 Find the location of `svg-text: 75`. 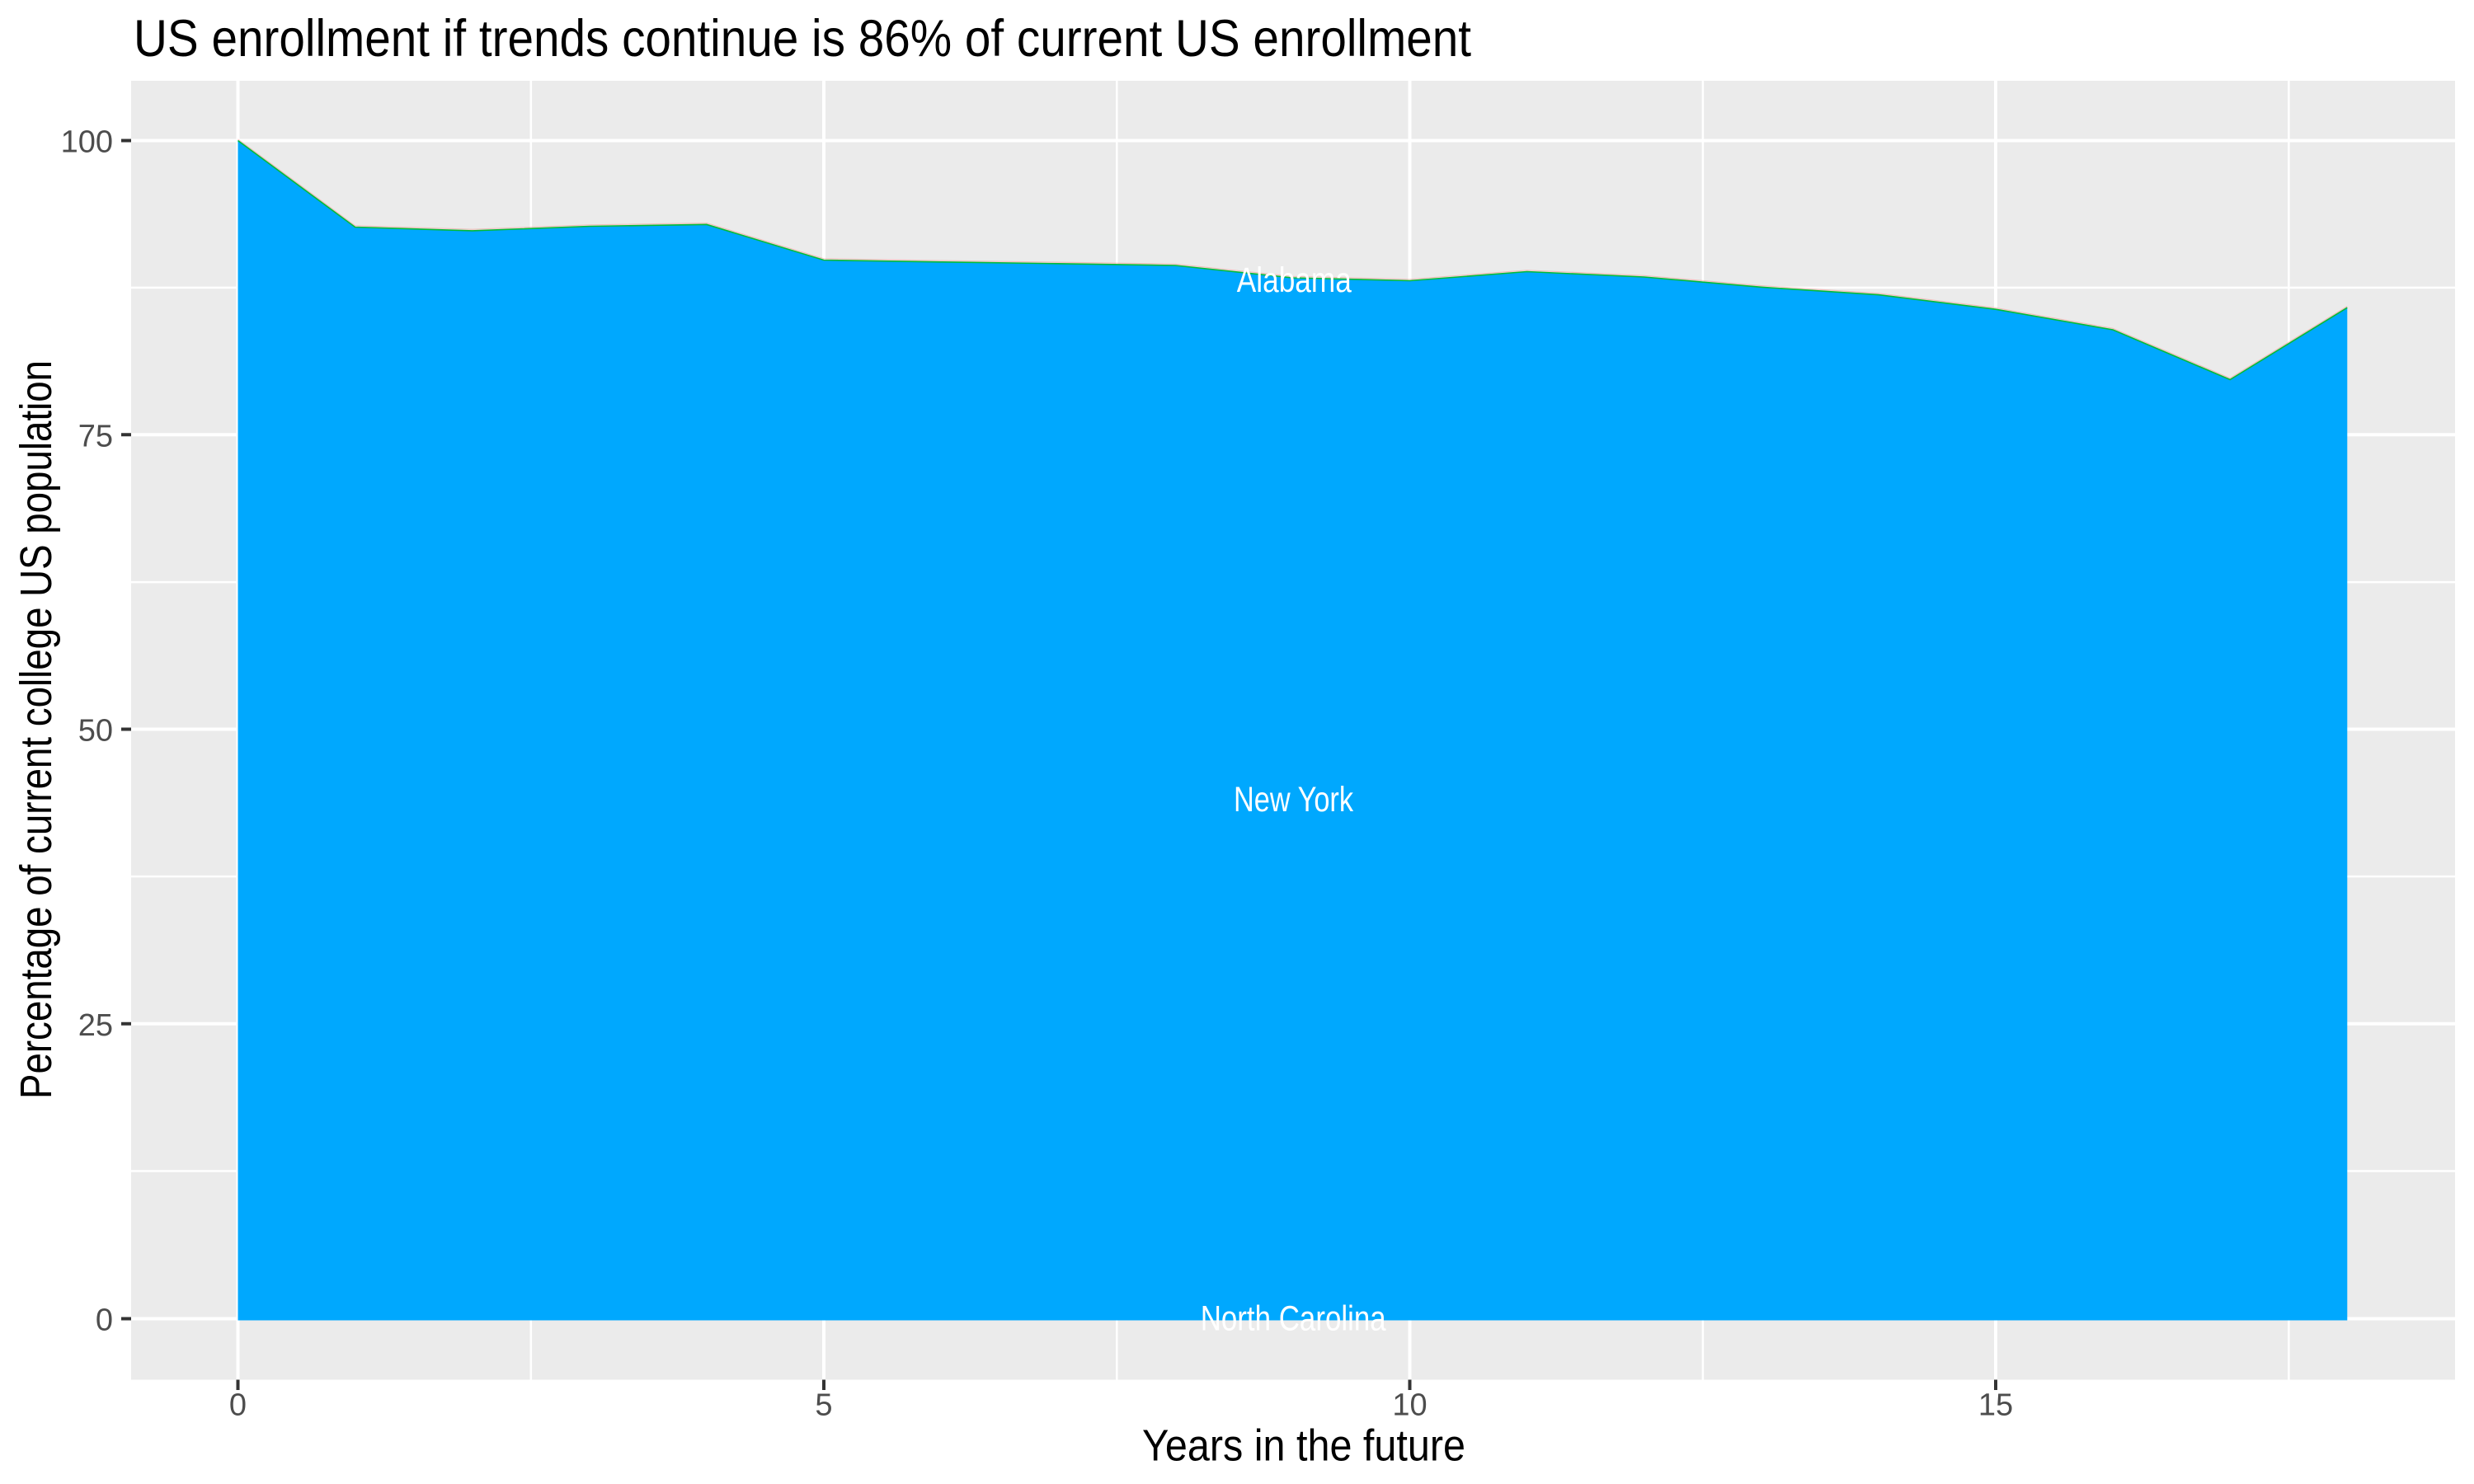

svg-text: 75 is located at coordinates (95, 436).